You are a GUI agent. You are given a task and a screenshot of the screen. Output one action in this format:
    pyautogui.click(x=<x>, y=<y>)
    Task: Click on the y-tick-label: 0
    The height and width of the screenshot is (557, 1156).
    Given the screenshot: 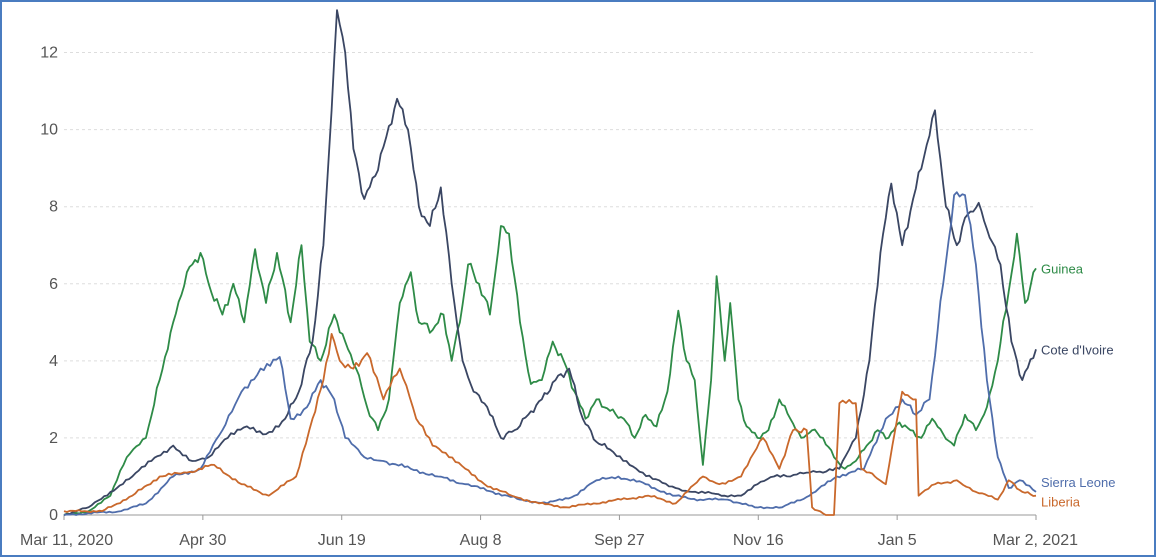 What is the action you would take?
    pyautogui.click(x=53, y=515)
    